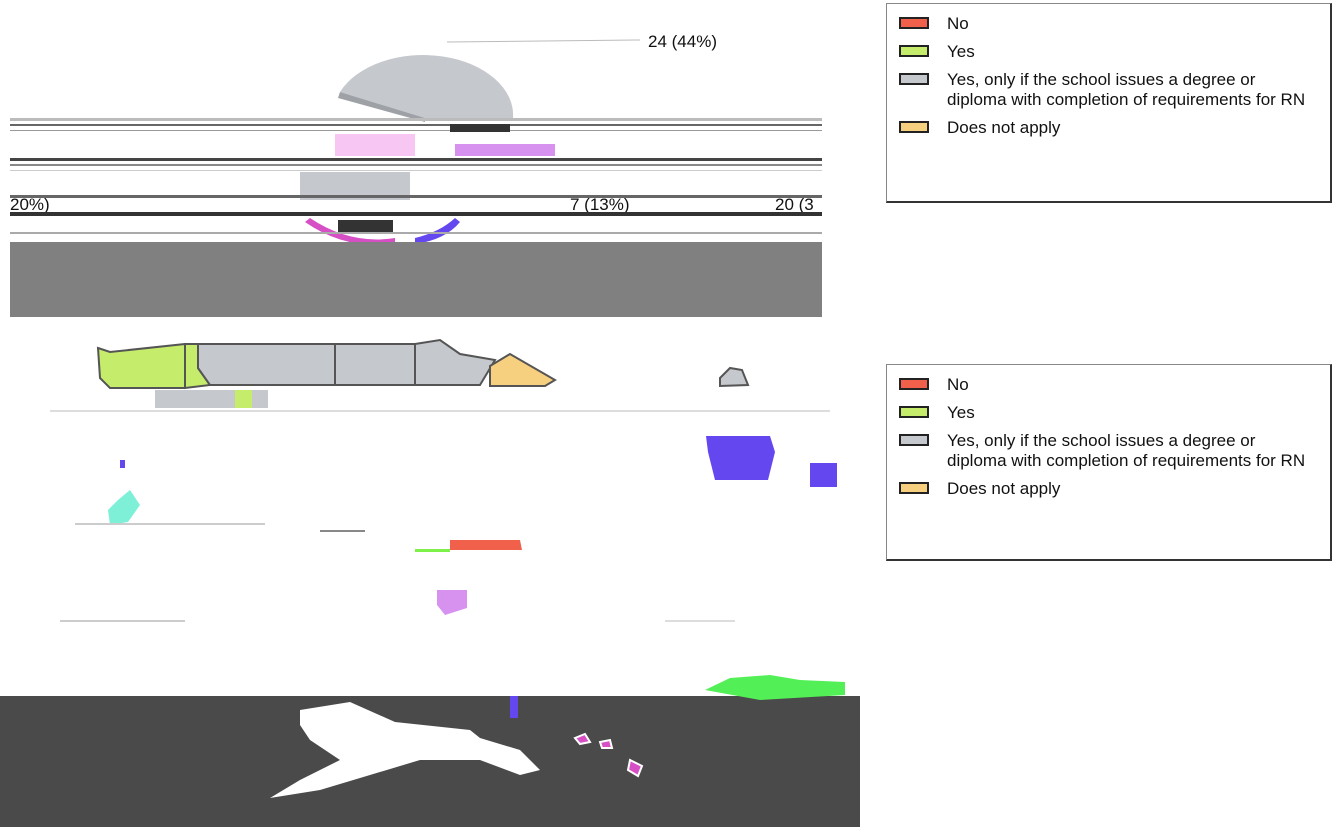  What do you see at coordinates (375, 145) in the screenshot?
I see `glitch-slice-pink` at bounding box center [375, 145].